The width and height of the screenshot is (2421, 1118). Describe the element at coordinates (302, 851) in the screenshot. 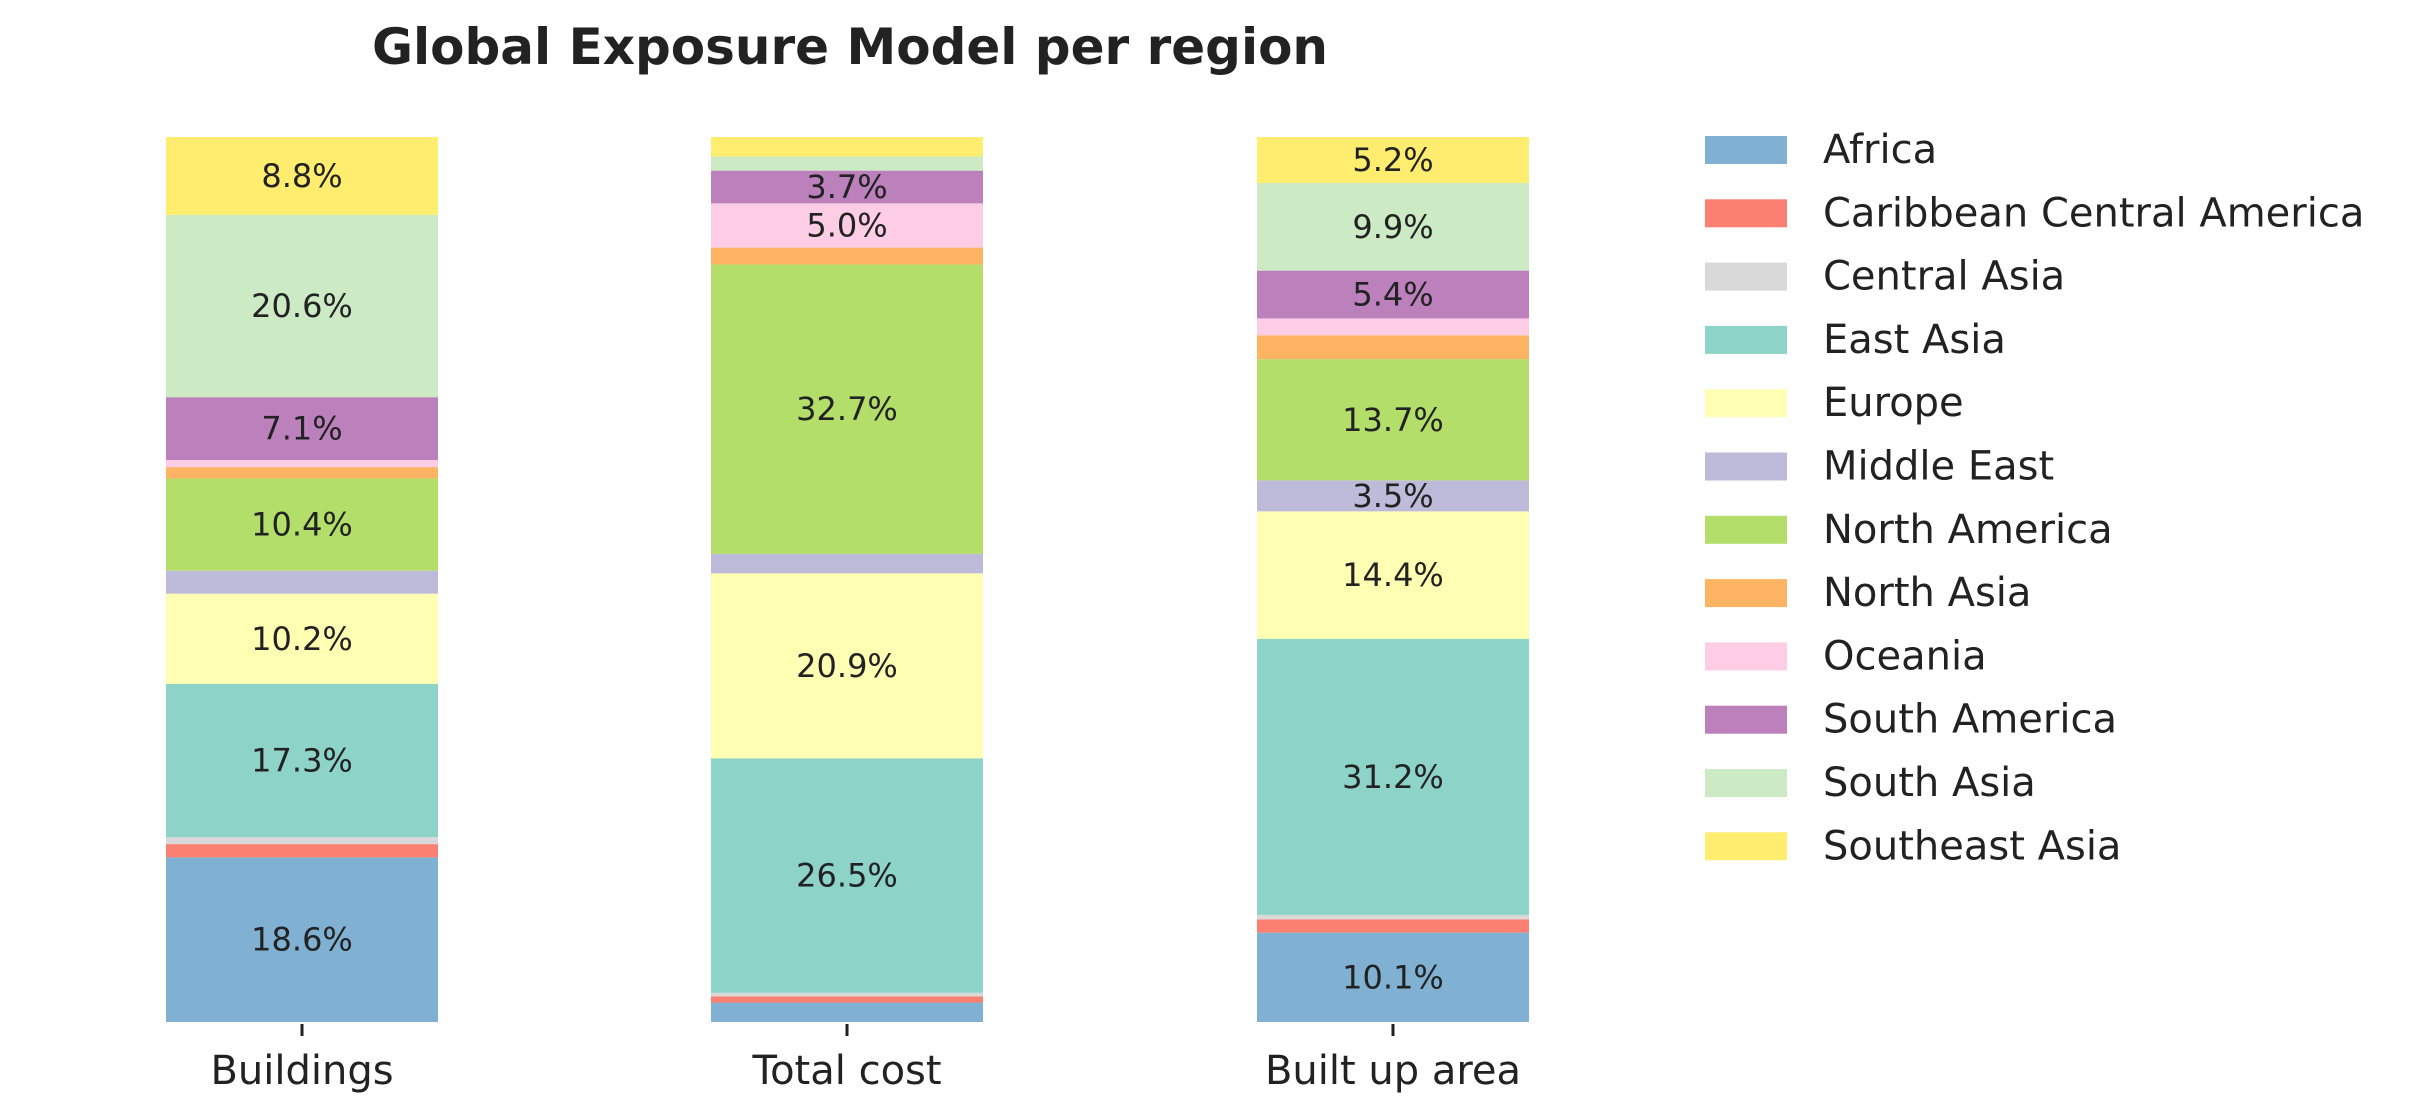

I see `bar-segment-buildings-caribbean-central-america` at that location.